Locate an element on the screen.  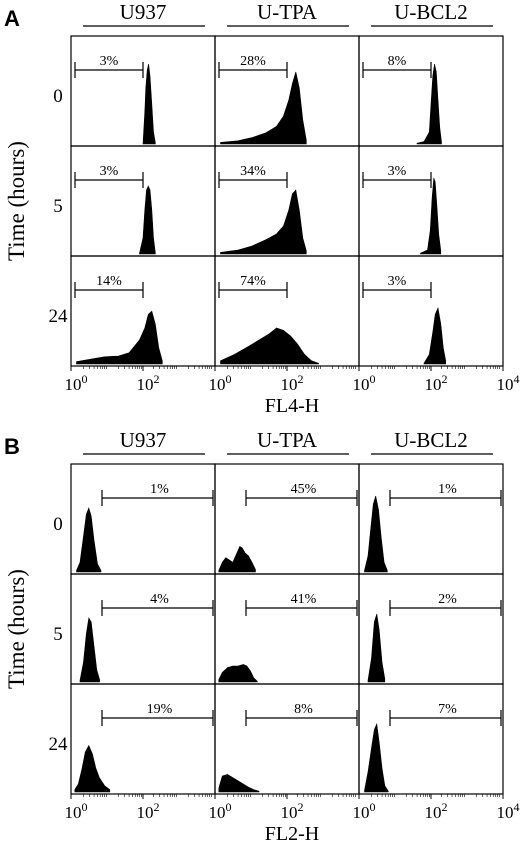
histogram-cell: 14% is located at coordinates (143, 311).